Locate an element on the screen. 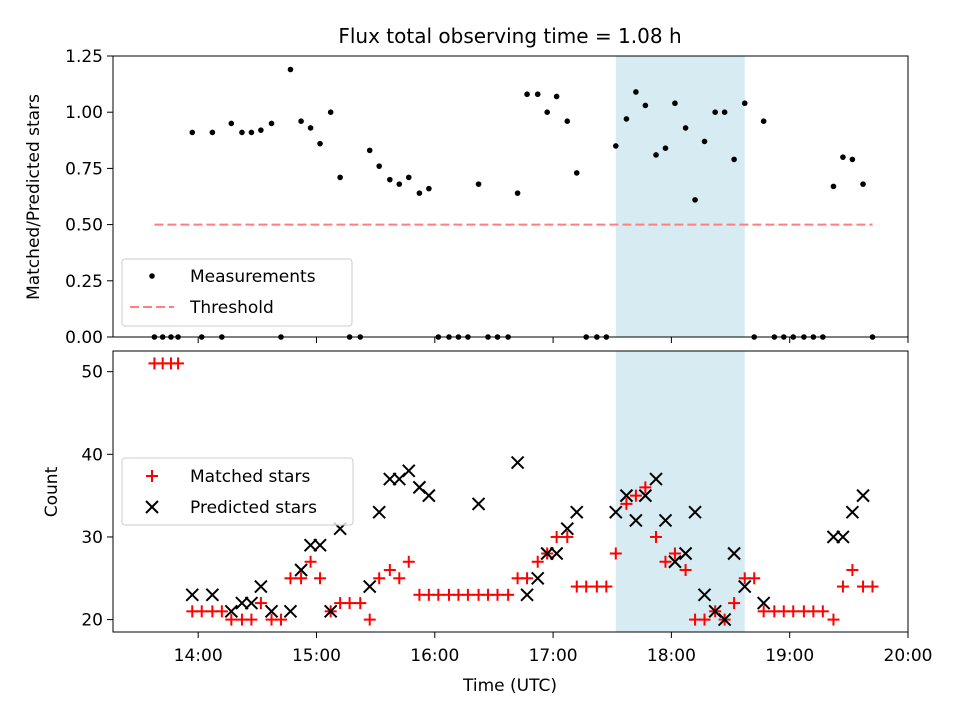  top-legend: Measurements Threshold is located at coordinates (237, 292).